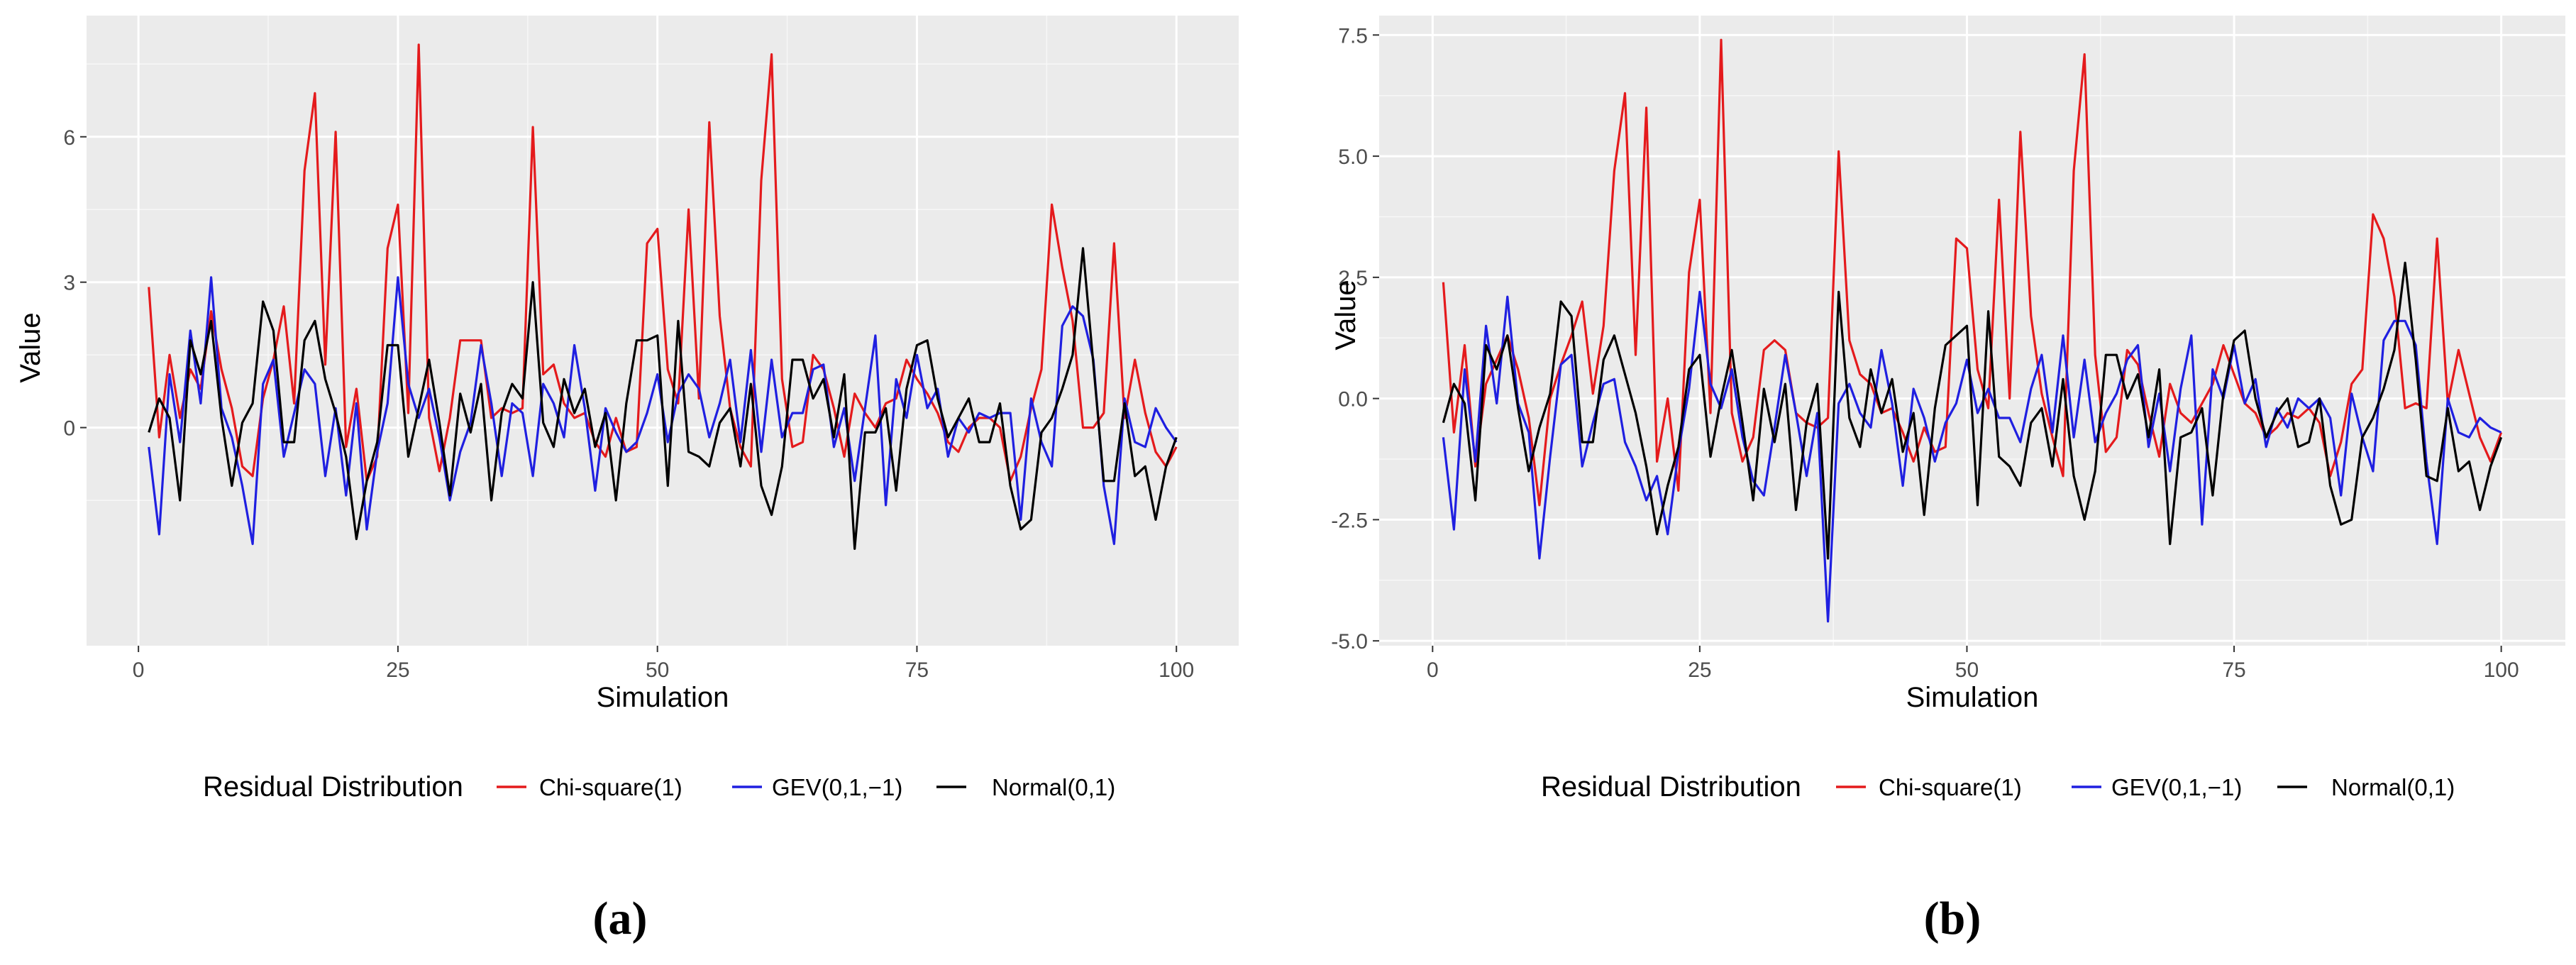 The image size is (2576, 965). What do you see at coordinates (1353, 157) in the screenshot?
I see `tick-label-y: 5.0` at bounding box center [1353, 157].